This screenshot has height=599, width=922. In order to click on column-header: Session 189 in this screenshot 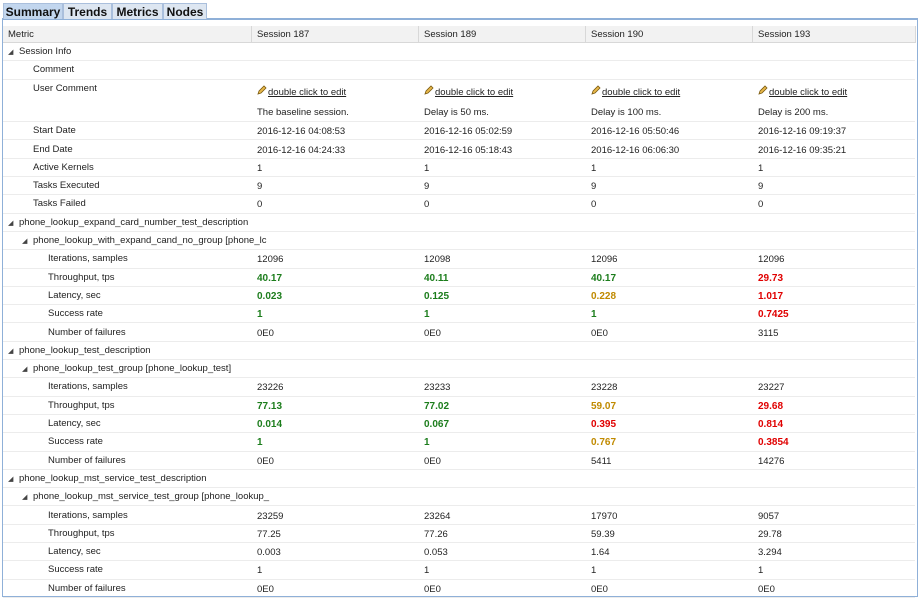, I will do `click(502, 34)`.